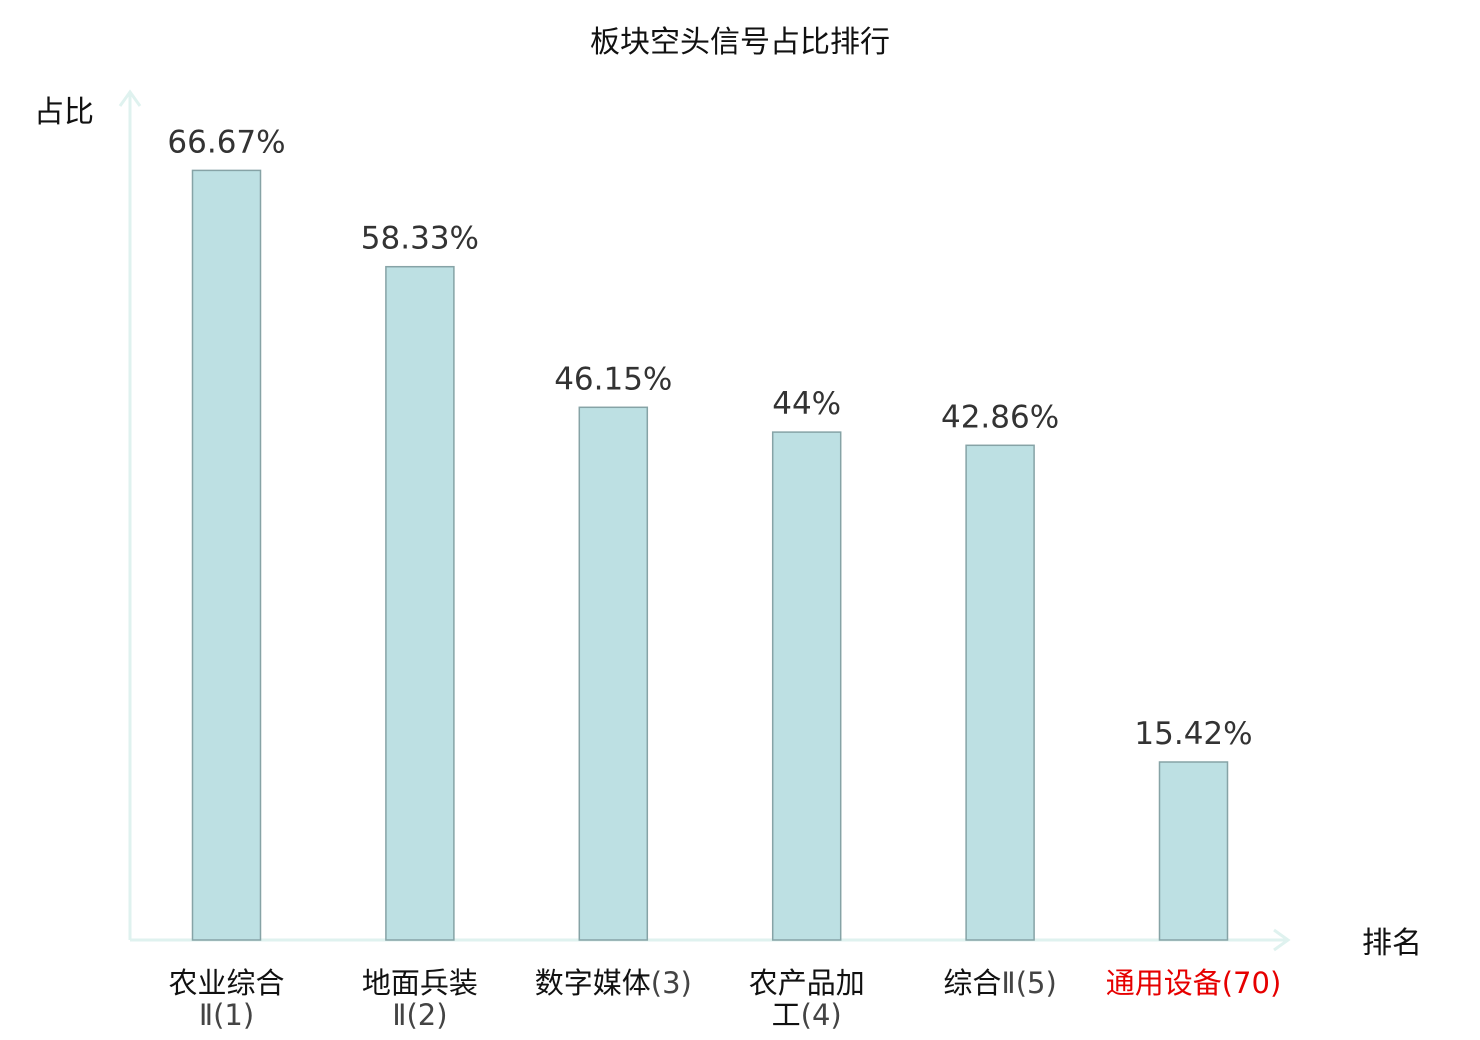  I want to click on bar-value-label: 58.33%, so click(420, 239).